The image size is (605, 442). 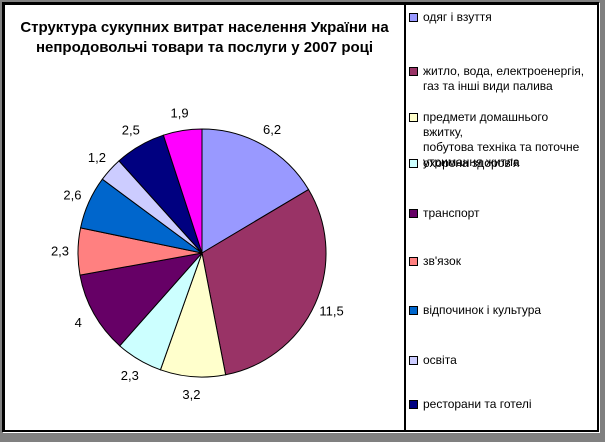 What do you see at coordinates (500, 213) in the screenshot?
I see `legend-item-4: транспорт` at bounding box center [500, 213].